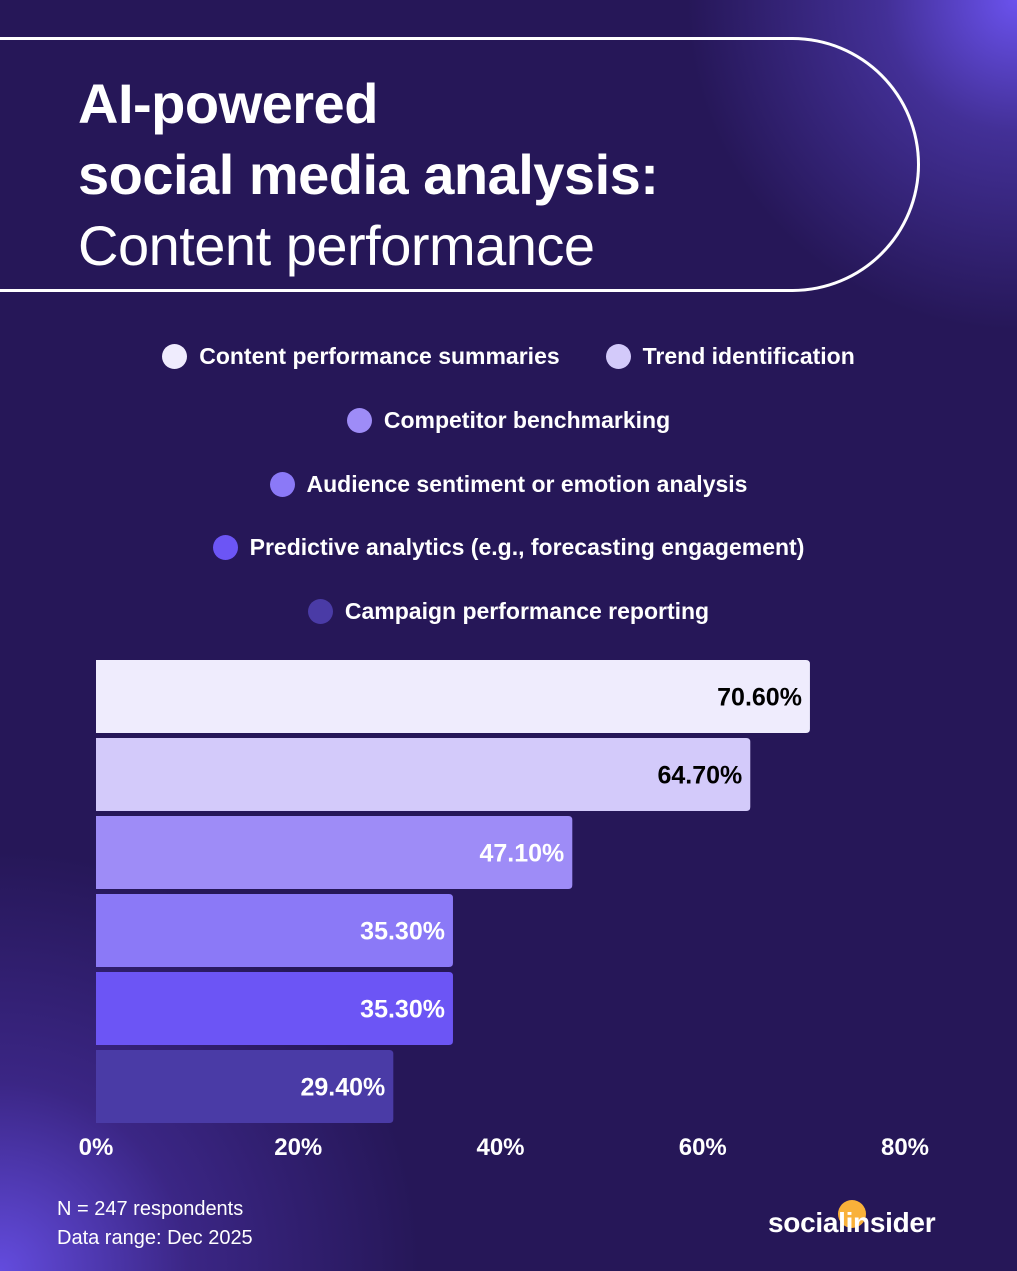 The height and width of the screenshot is (1271, 1017). I want to click on title-line-1: AI-powered, so click(228, 103).